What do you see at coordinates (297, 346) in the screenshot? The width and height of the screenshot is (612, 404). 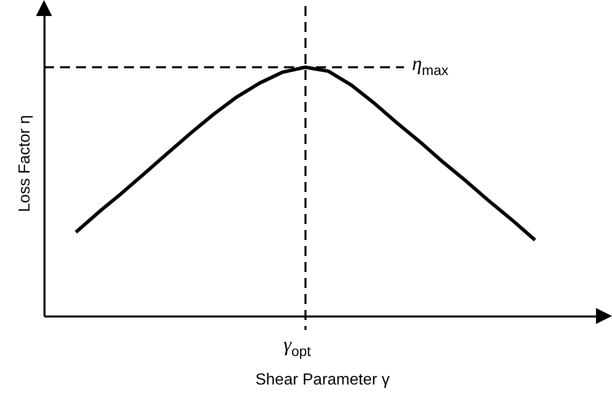 I see `text: γ$_{opt}$` at bounding box center [297, 346].